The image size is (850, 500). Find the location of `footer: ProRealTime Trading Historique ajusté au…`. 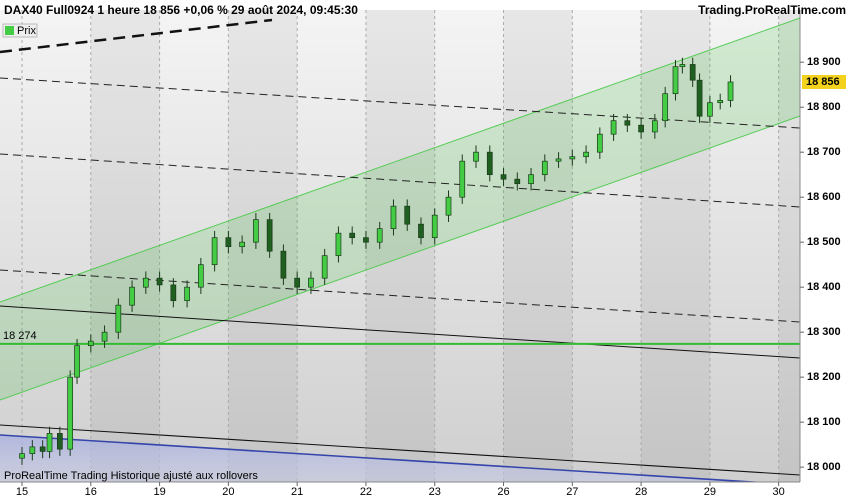

footer: ProRealTime Trading Historique ajusté au… is located at coordinates (131, 476).